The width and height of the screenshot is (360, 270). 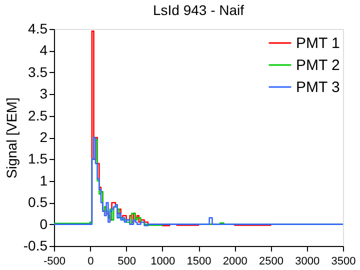 I want to click on y-tick-label: 3.5, so click(x=38, y=72).